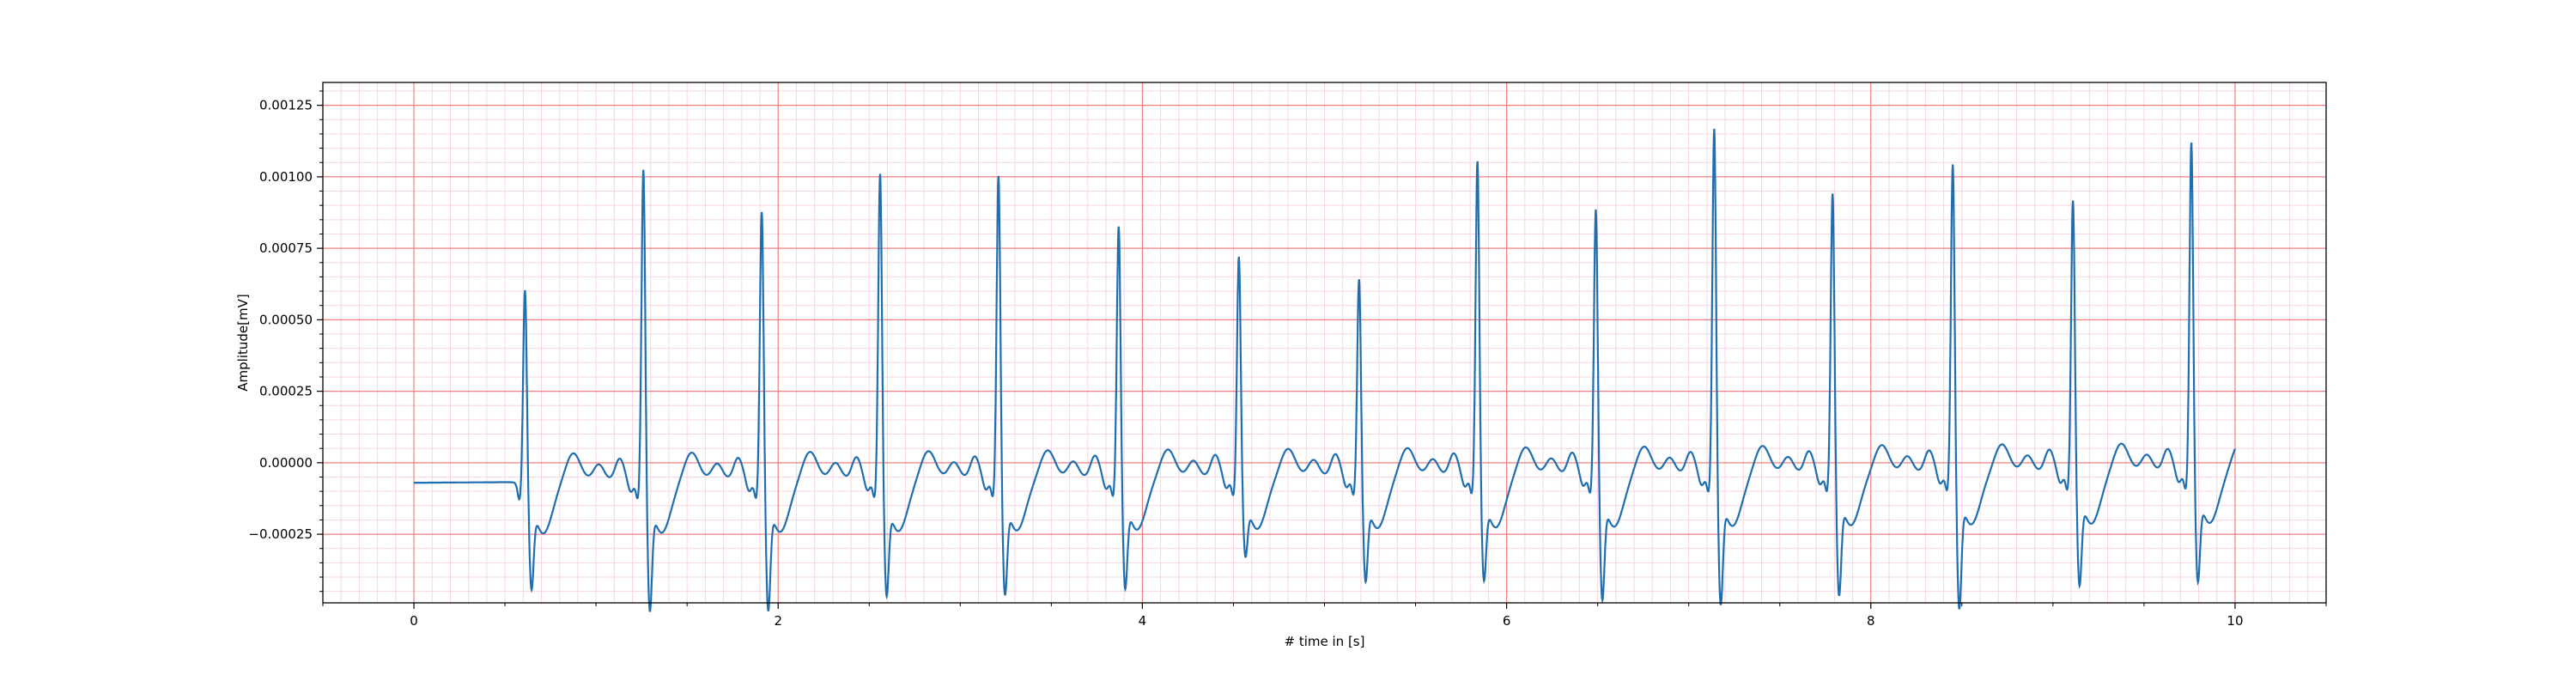 The height and width of the screenshot is (687, 2576). I want to click on x-tick-label: 4, so click(1143, 621).